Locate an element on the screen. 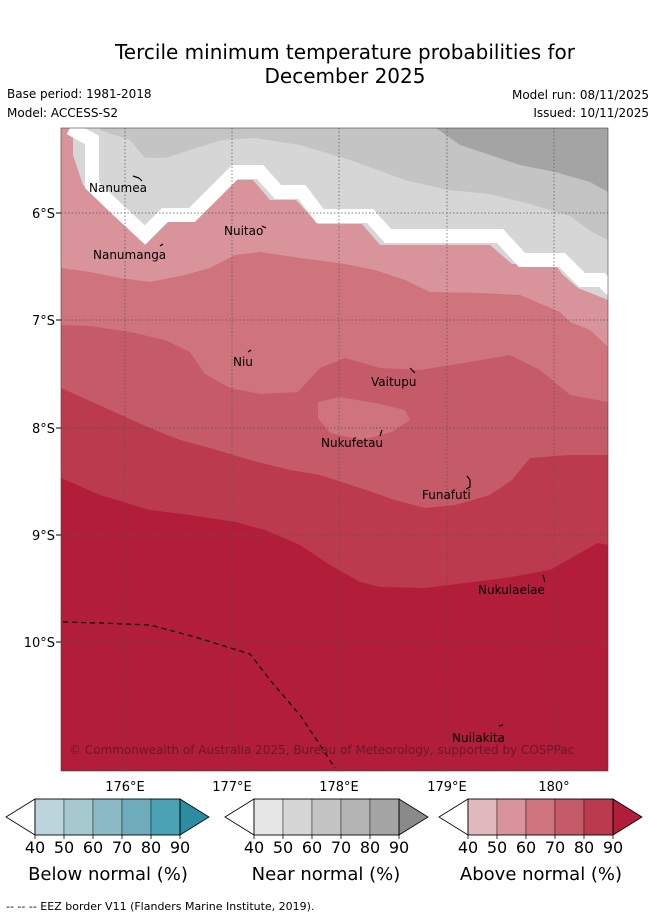 This screenshot has height=919, width=655. island-nukulaelae is located at coordinates (544, 578).